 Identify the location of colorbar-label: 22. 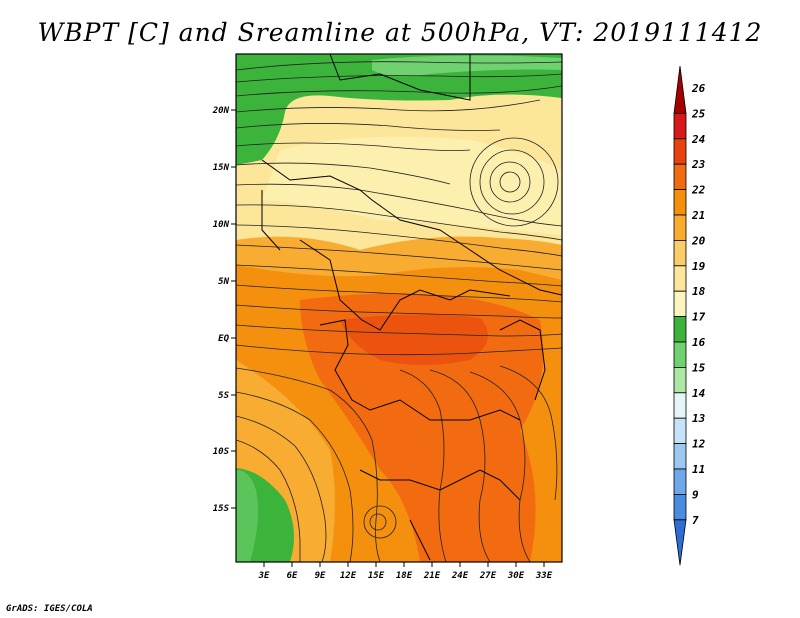
(698, 190).